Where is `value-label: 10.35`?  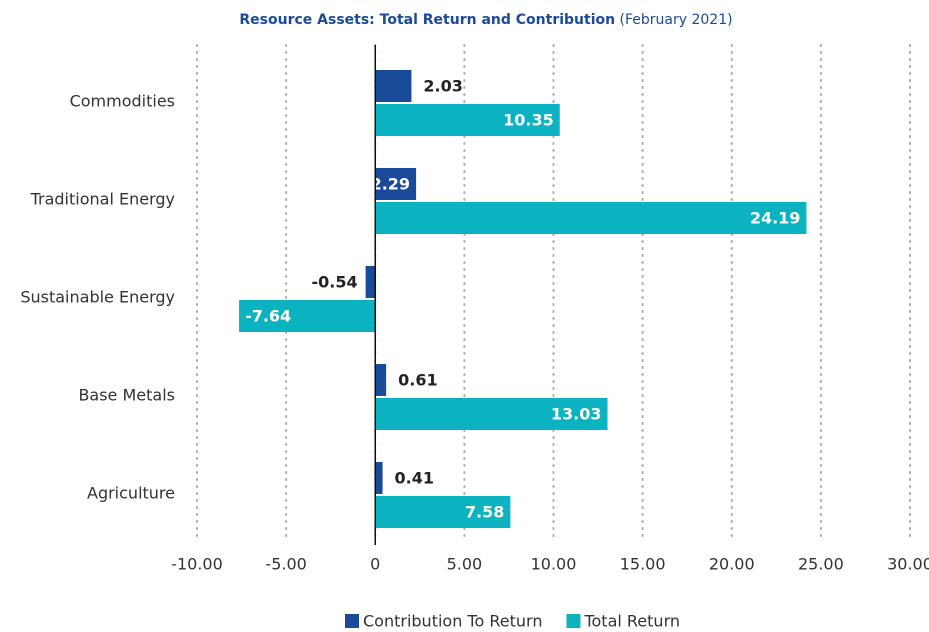 value-label: 10.35 is located at coordinates (528, 120).